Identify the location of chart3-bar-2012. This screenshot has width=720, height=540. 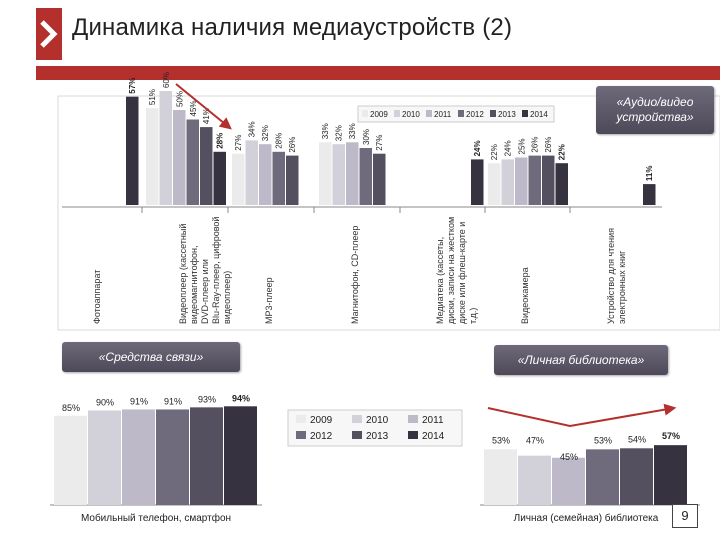
(602, 477).